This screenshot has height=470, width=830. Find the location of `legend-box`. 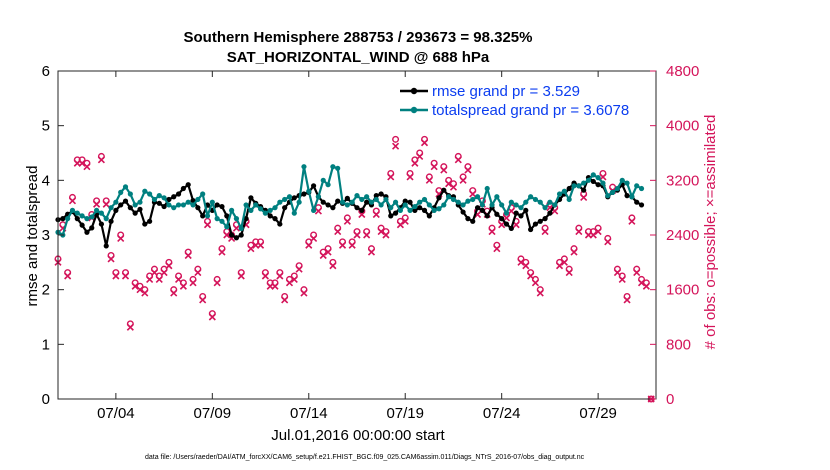

legend-box is located at coordinates (525, 100).